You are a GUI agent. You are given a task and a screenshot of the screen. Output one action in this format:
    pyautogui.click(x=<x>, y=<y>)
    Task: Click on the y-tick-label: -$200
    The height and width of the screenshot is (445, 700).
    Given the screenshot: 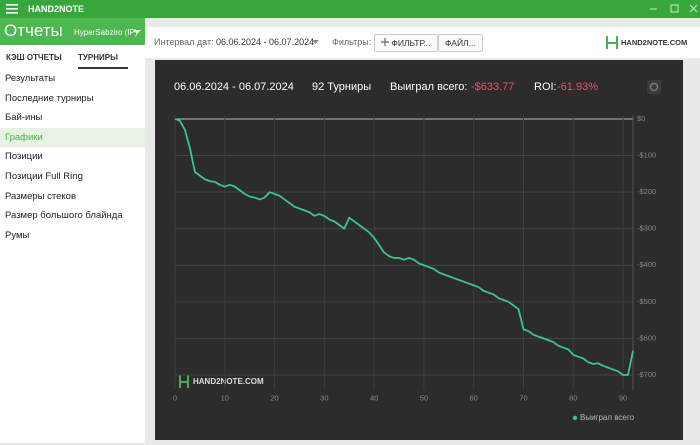 What is the action you would take?
    pyautogui.click(x=646, y=191)
    